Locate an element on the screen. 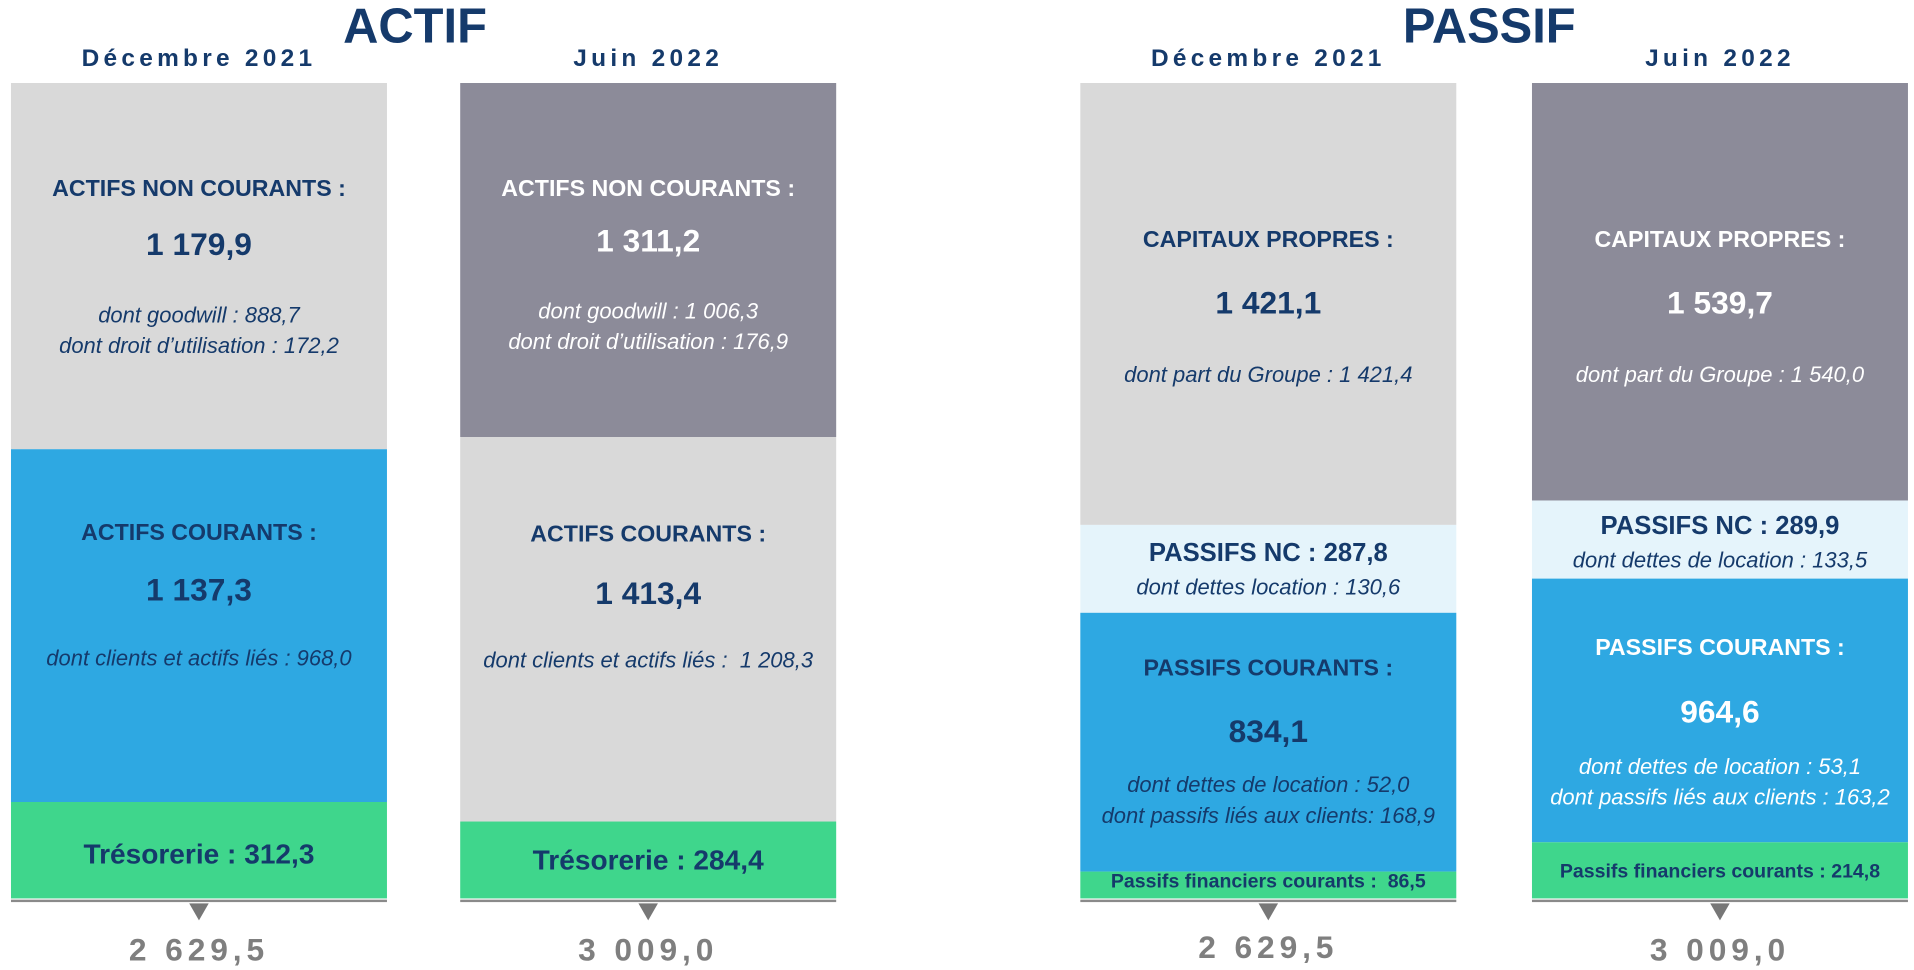 This screenshot has width=1914, height=970. block-detail: dont goodwill : 1 006,3 is located at coordinates (648, 311).